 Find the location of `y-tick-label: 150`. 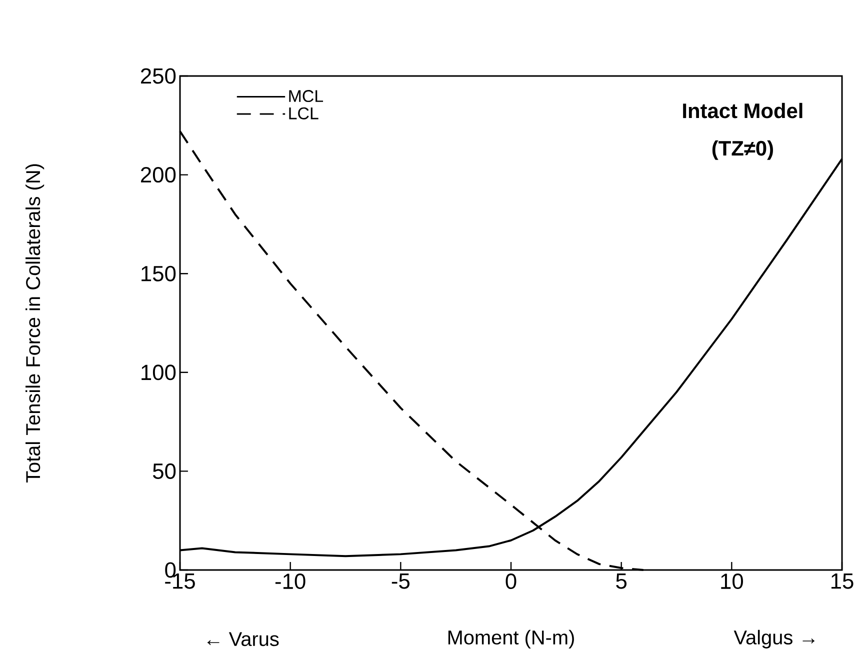

y-tick-label: 150 is located at coordinates (159, 274).